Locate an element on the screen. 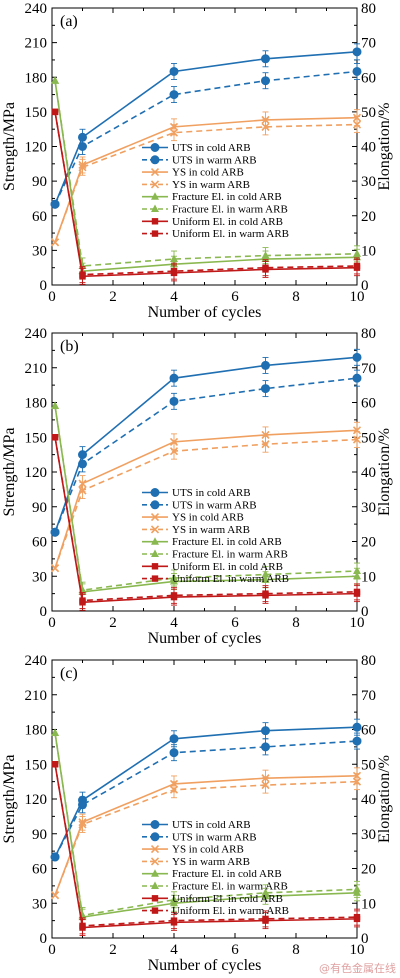  series-line is located at coordinates (206, 183).